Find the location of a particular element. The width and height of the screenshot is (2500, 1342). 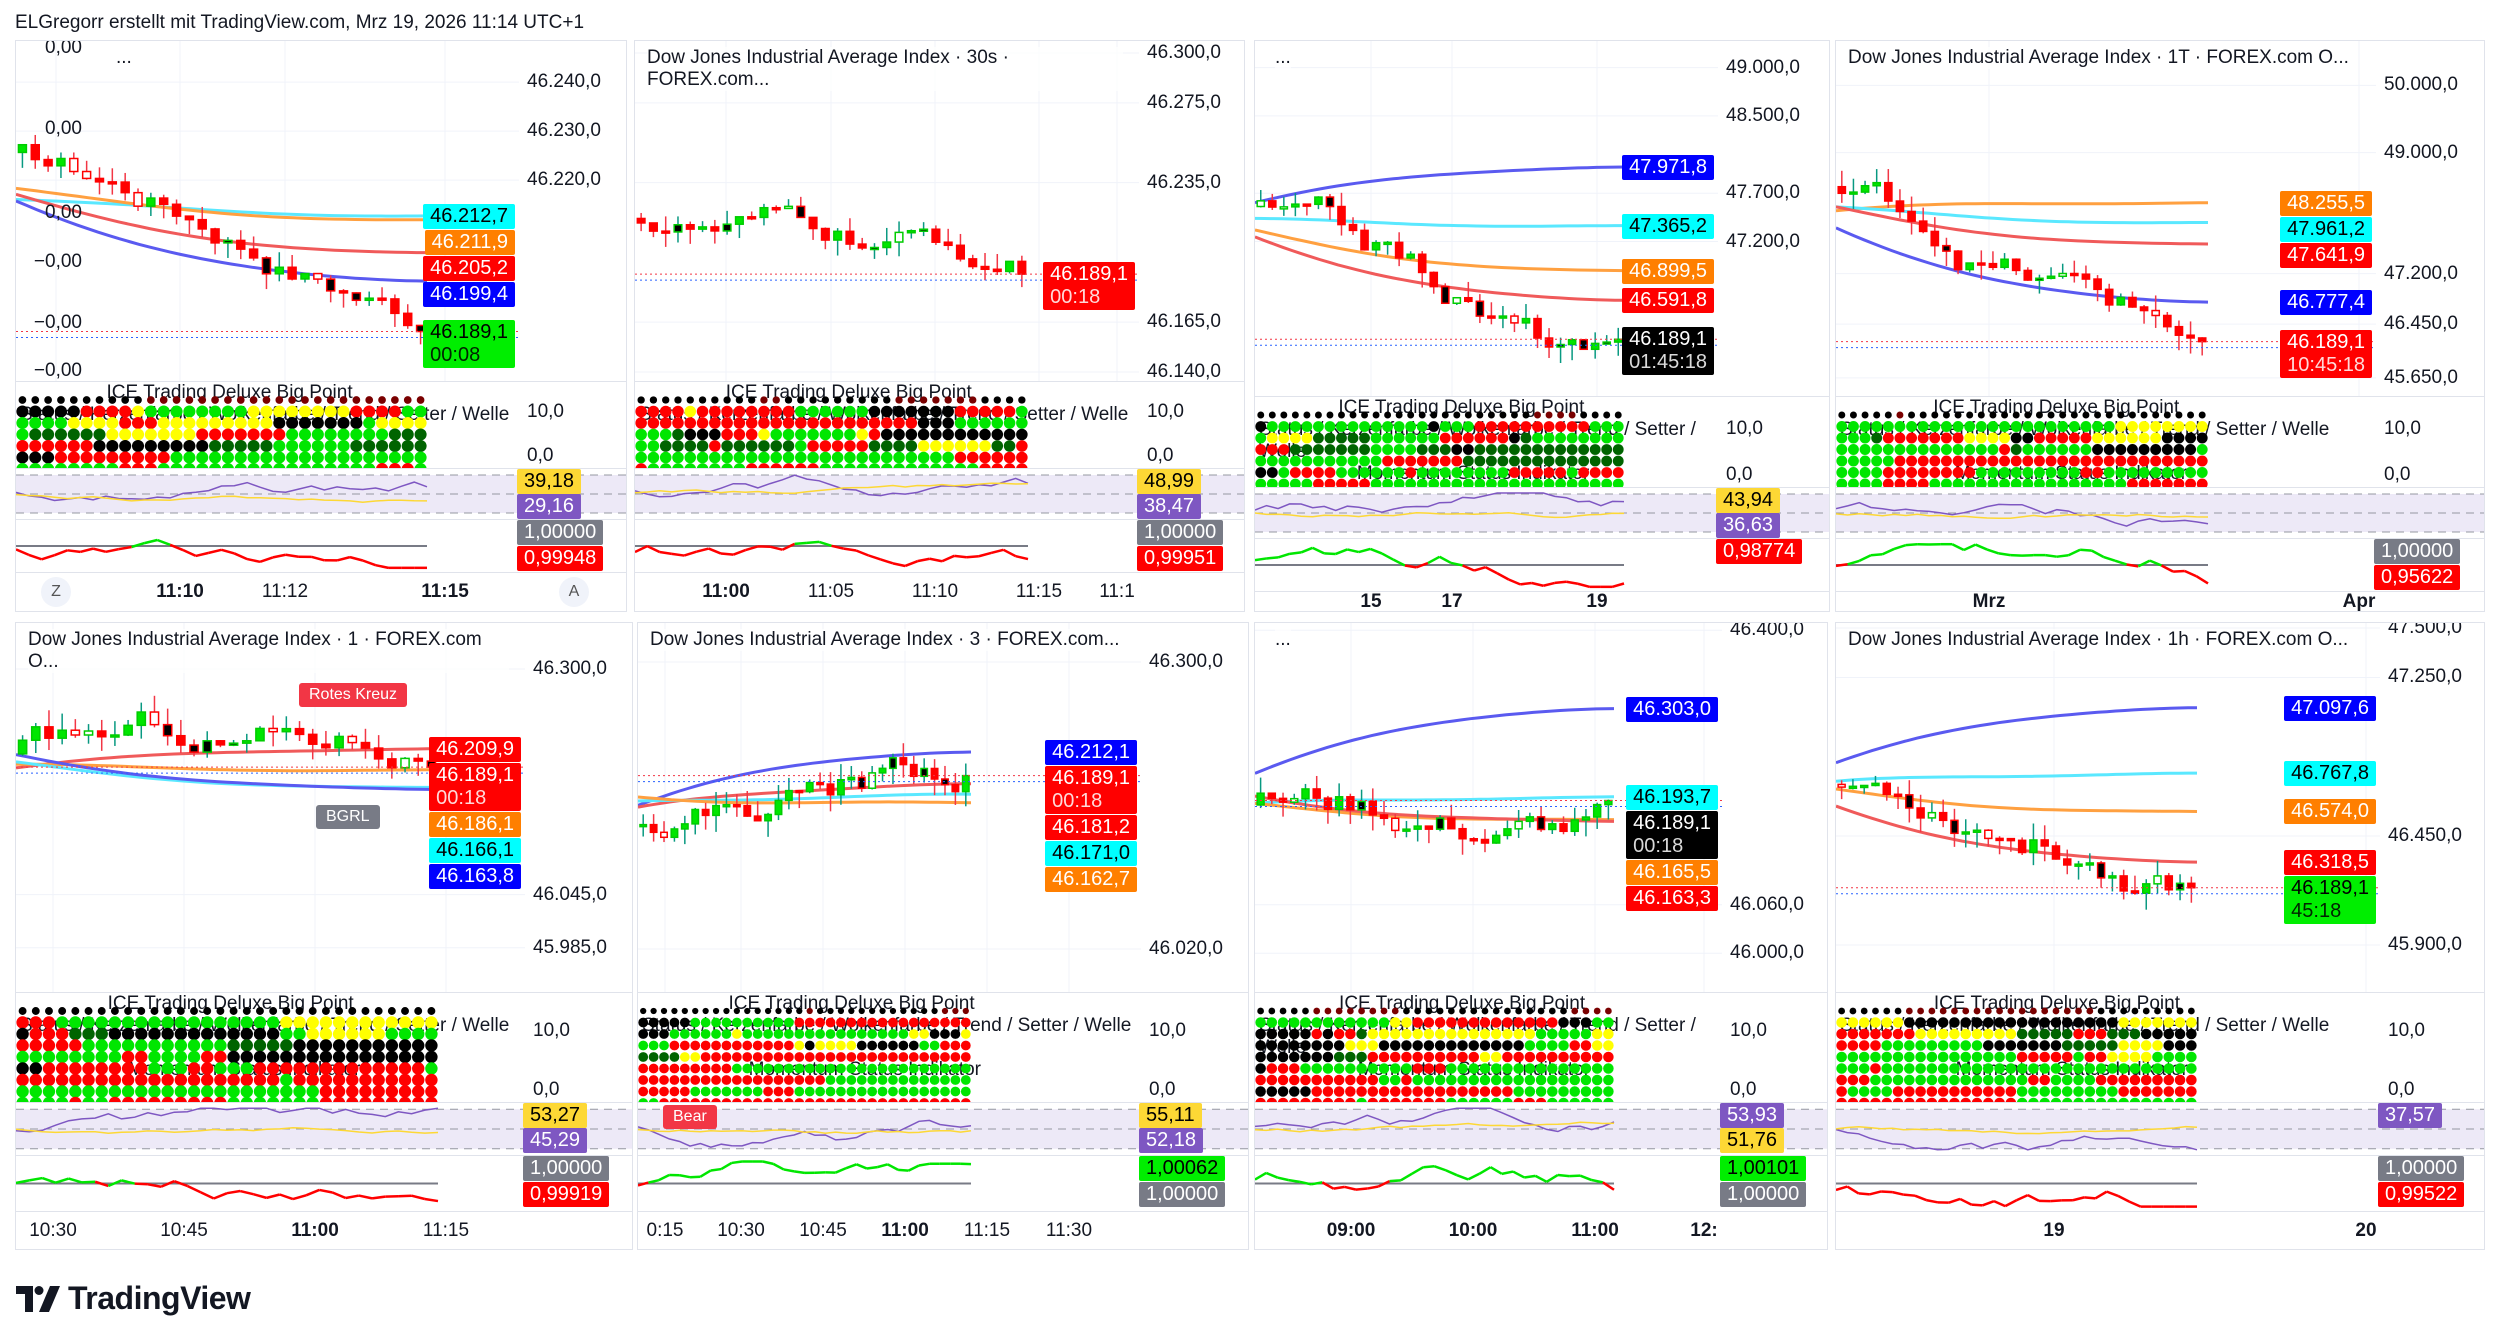

price-axis: 46.300,0 46.020,0 is located at coordinates (1193, 807).